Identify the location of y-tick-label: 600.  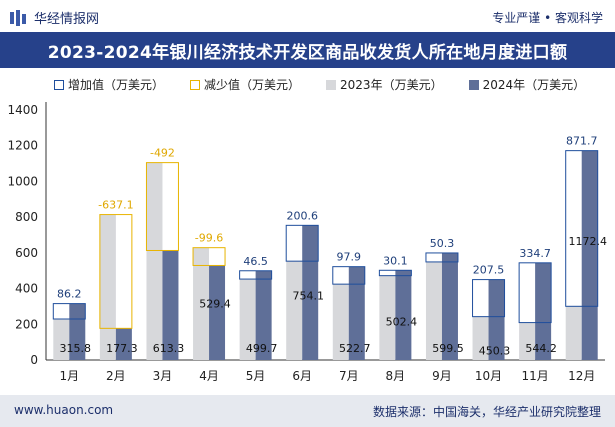
(26, 253).